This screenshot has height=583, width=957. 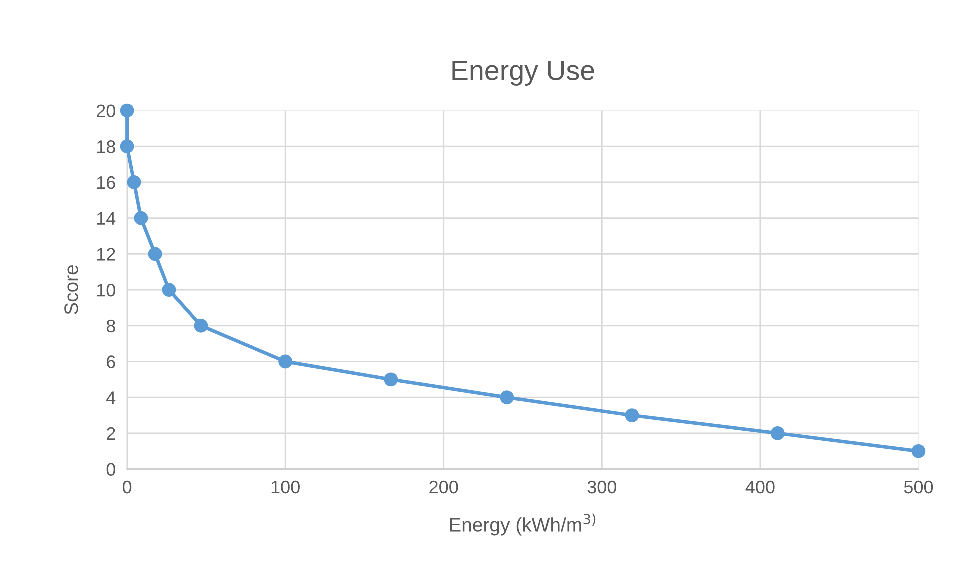 I want to click on x-tick-label: 0, so click(x=127, y=487).